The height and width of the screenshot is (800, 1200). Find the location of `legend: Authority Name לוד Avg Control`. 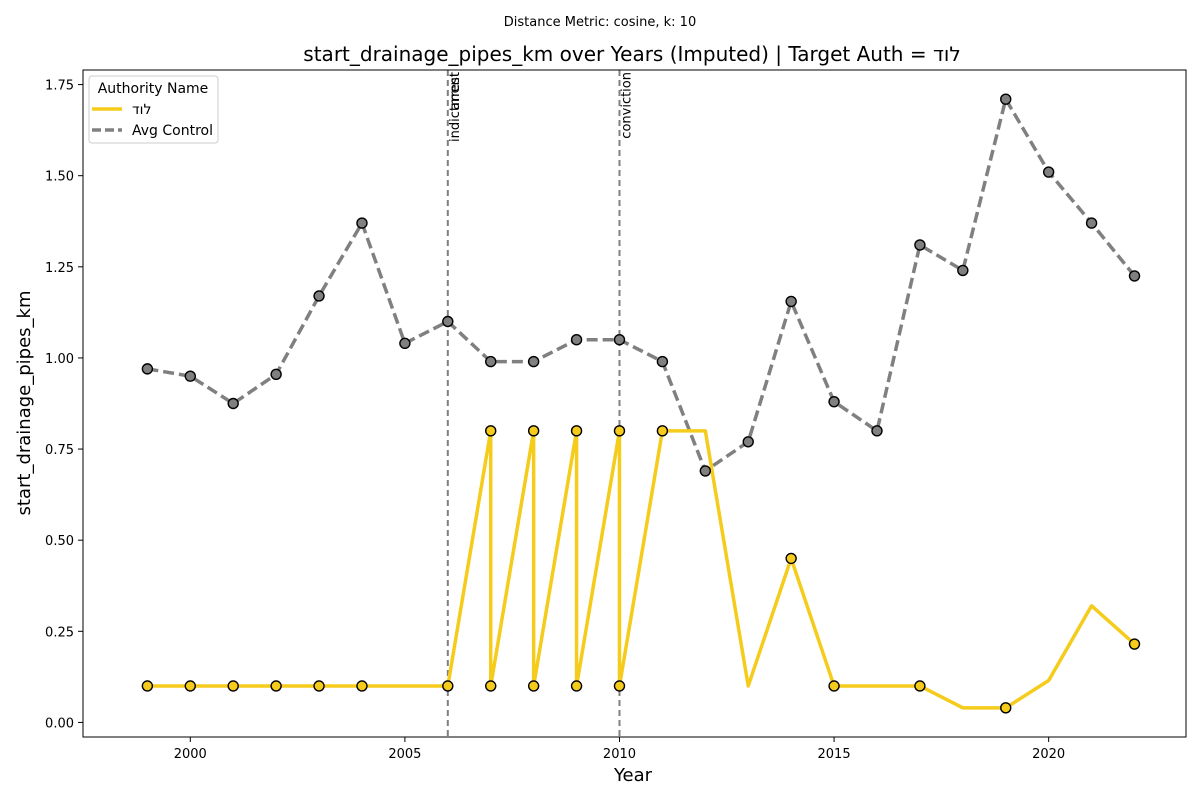

legend: Authority Name לוד Avg Control is located at coordinates (153, 109).